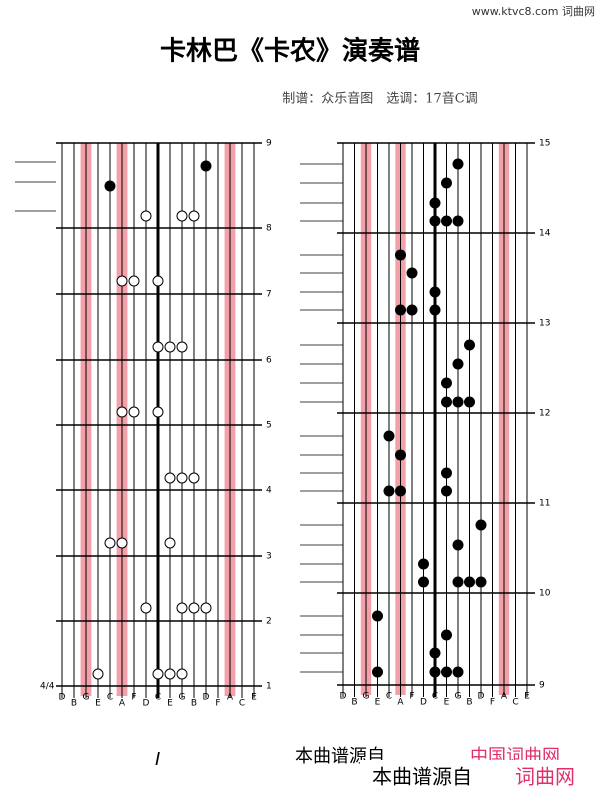  Describe the element at coordinates (544, 414) in the screenshot. I see `measure-number: 12` at that location.